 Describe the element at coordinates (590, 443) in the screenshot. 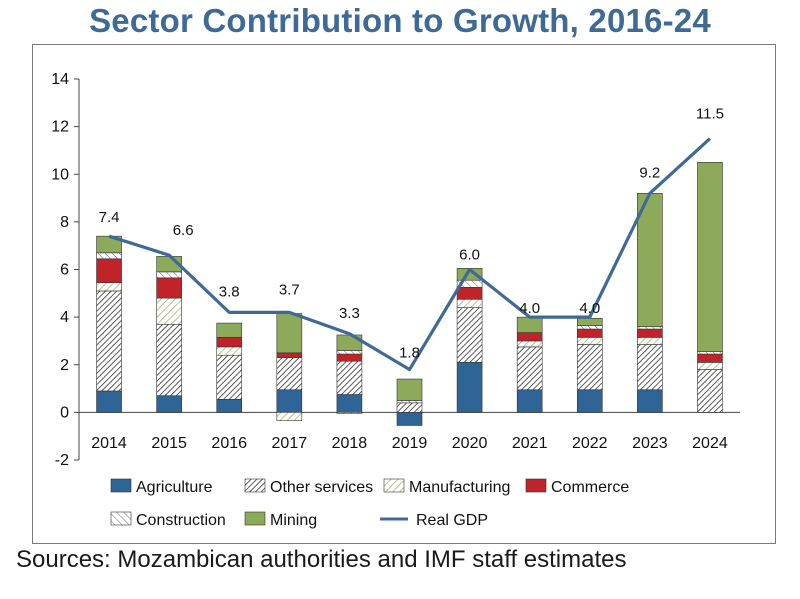

I see `x-tick-label: 2022` at that location.